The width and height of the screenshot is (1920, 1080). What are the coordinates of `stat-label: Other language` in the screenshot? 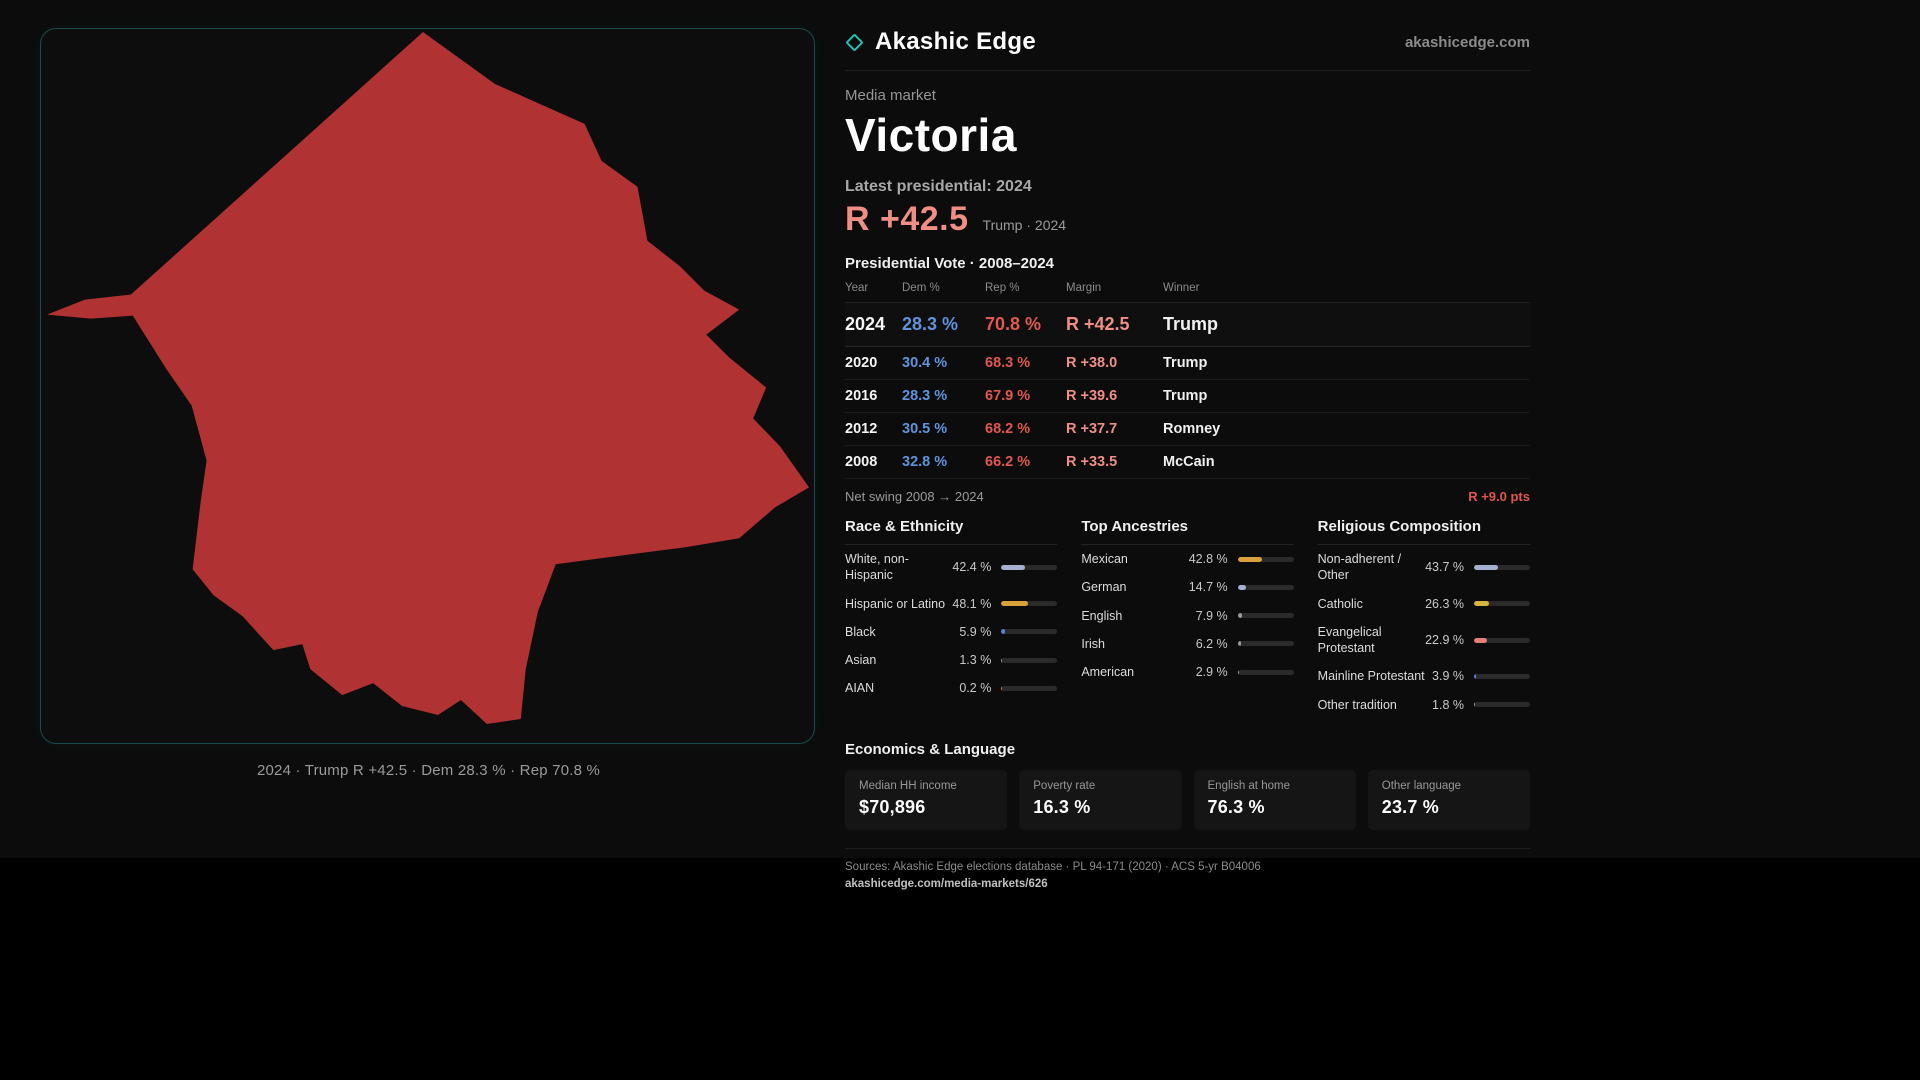 It's located at (1421, 785).